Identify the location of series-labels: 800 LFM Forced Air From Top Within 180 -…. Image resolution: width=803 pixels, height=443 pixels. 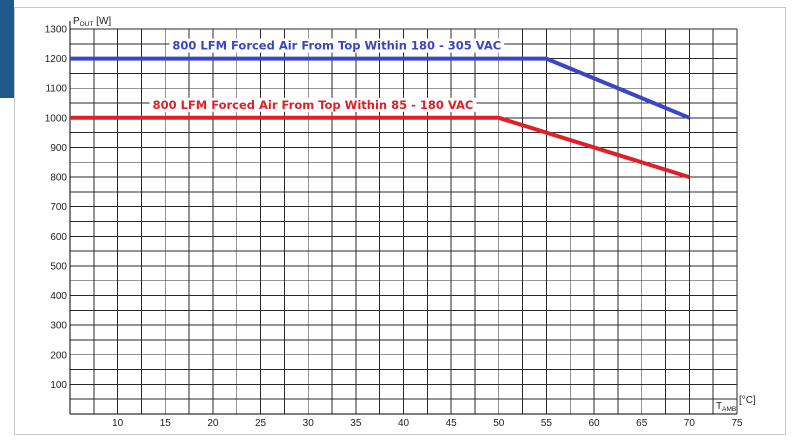
(327, 75).